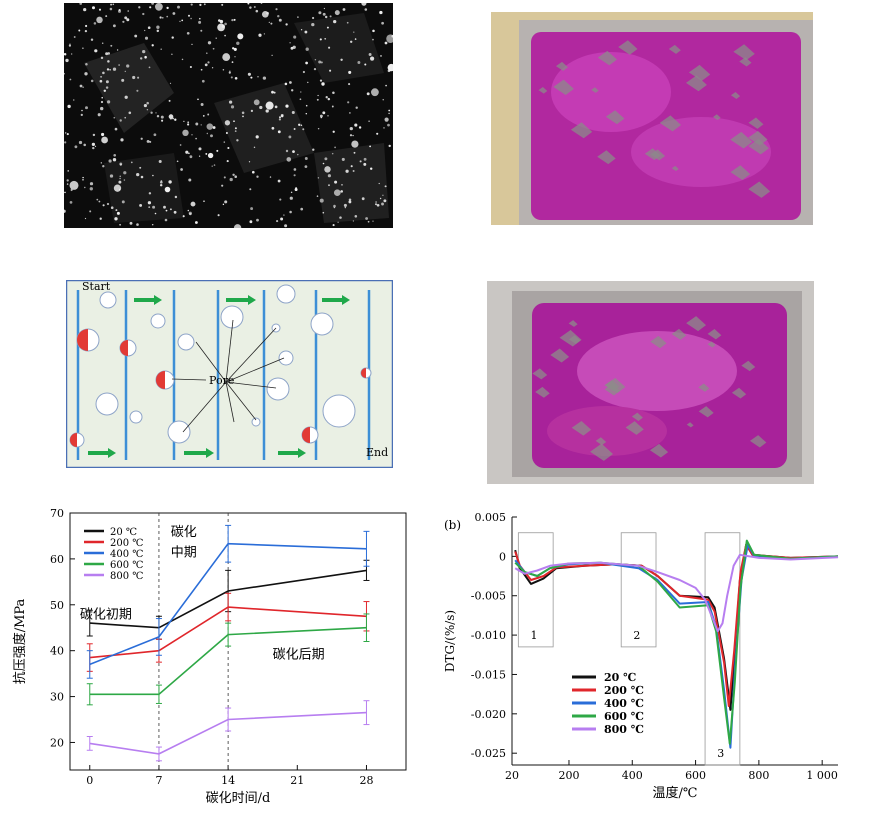 The image size is (869, 814). Describe the element at coordinates (377, 452) in the screenshot. I see `diagram-end-label: End` at that location.